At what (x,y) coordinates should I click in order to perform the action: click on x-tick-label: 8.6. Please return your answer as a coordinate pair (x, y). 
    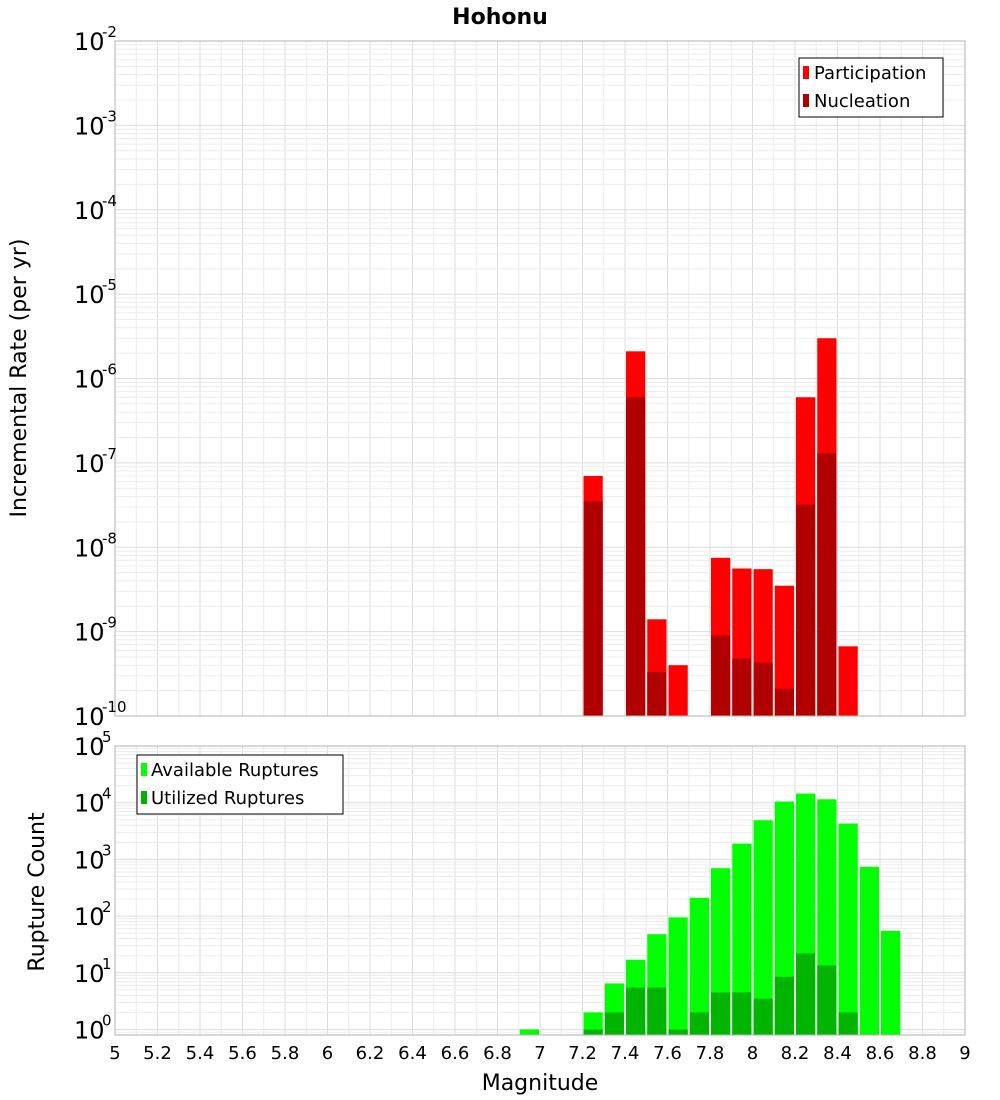
    Looking at the image, I should click on (880, 1053).